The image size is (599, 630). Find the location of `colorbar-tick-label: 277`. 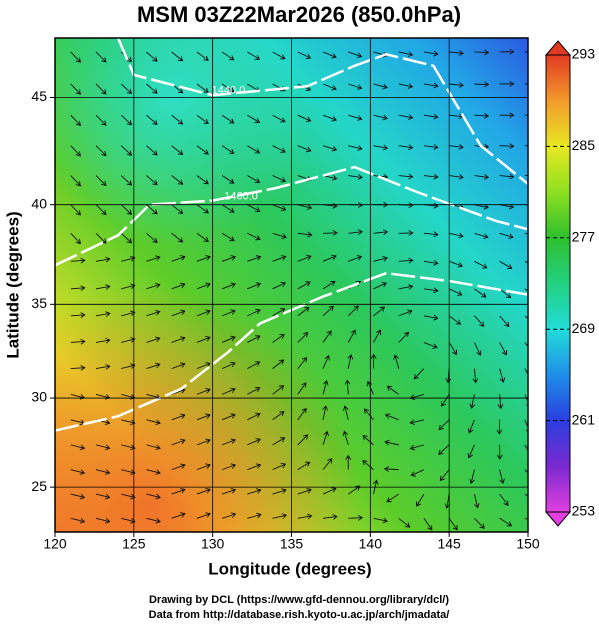

colorbar-tick-label: 277 is located at coordinates (584, 237).